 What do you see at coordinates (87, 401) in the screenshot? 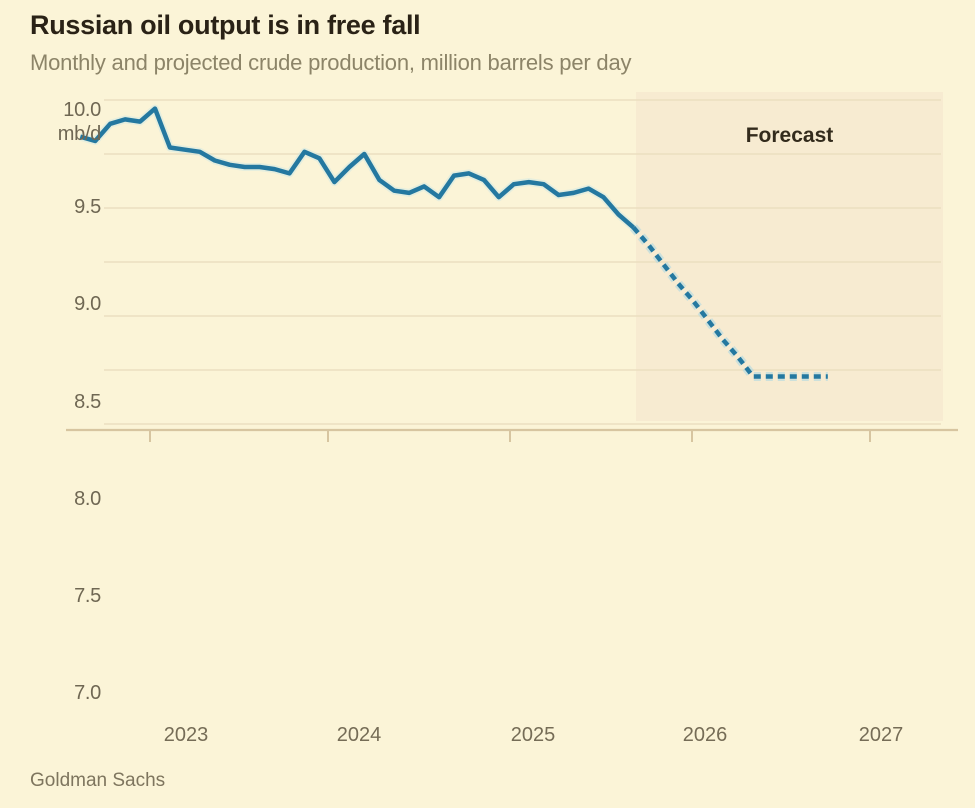
I see `y-tick-label: 8.5` at bounding box center [87, 401].